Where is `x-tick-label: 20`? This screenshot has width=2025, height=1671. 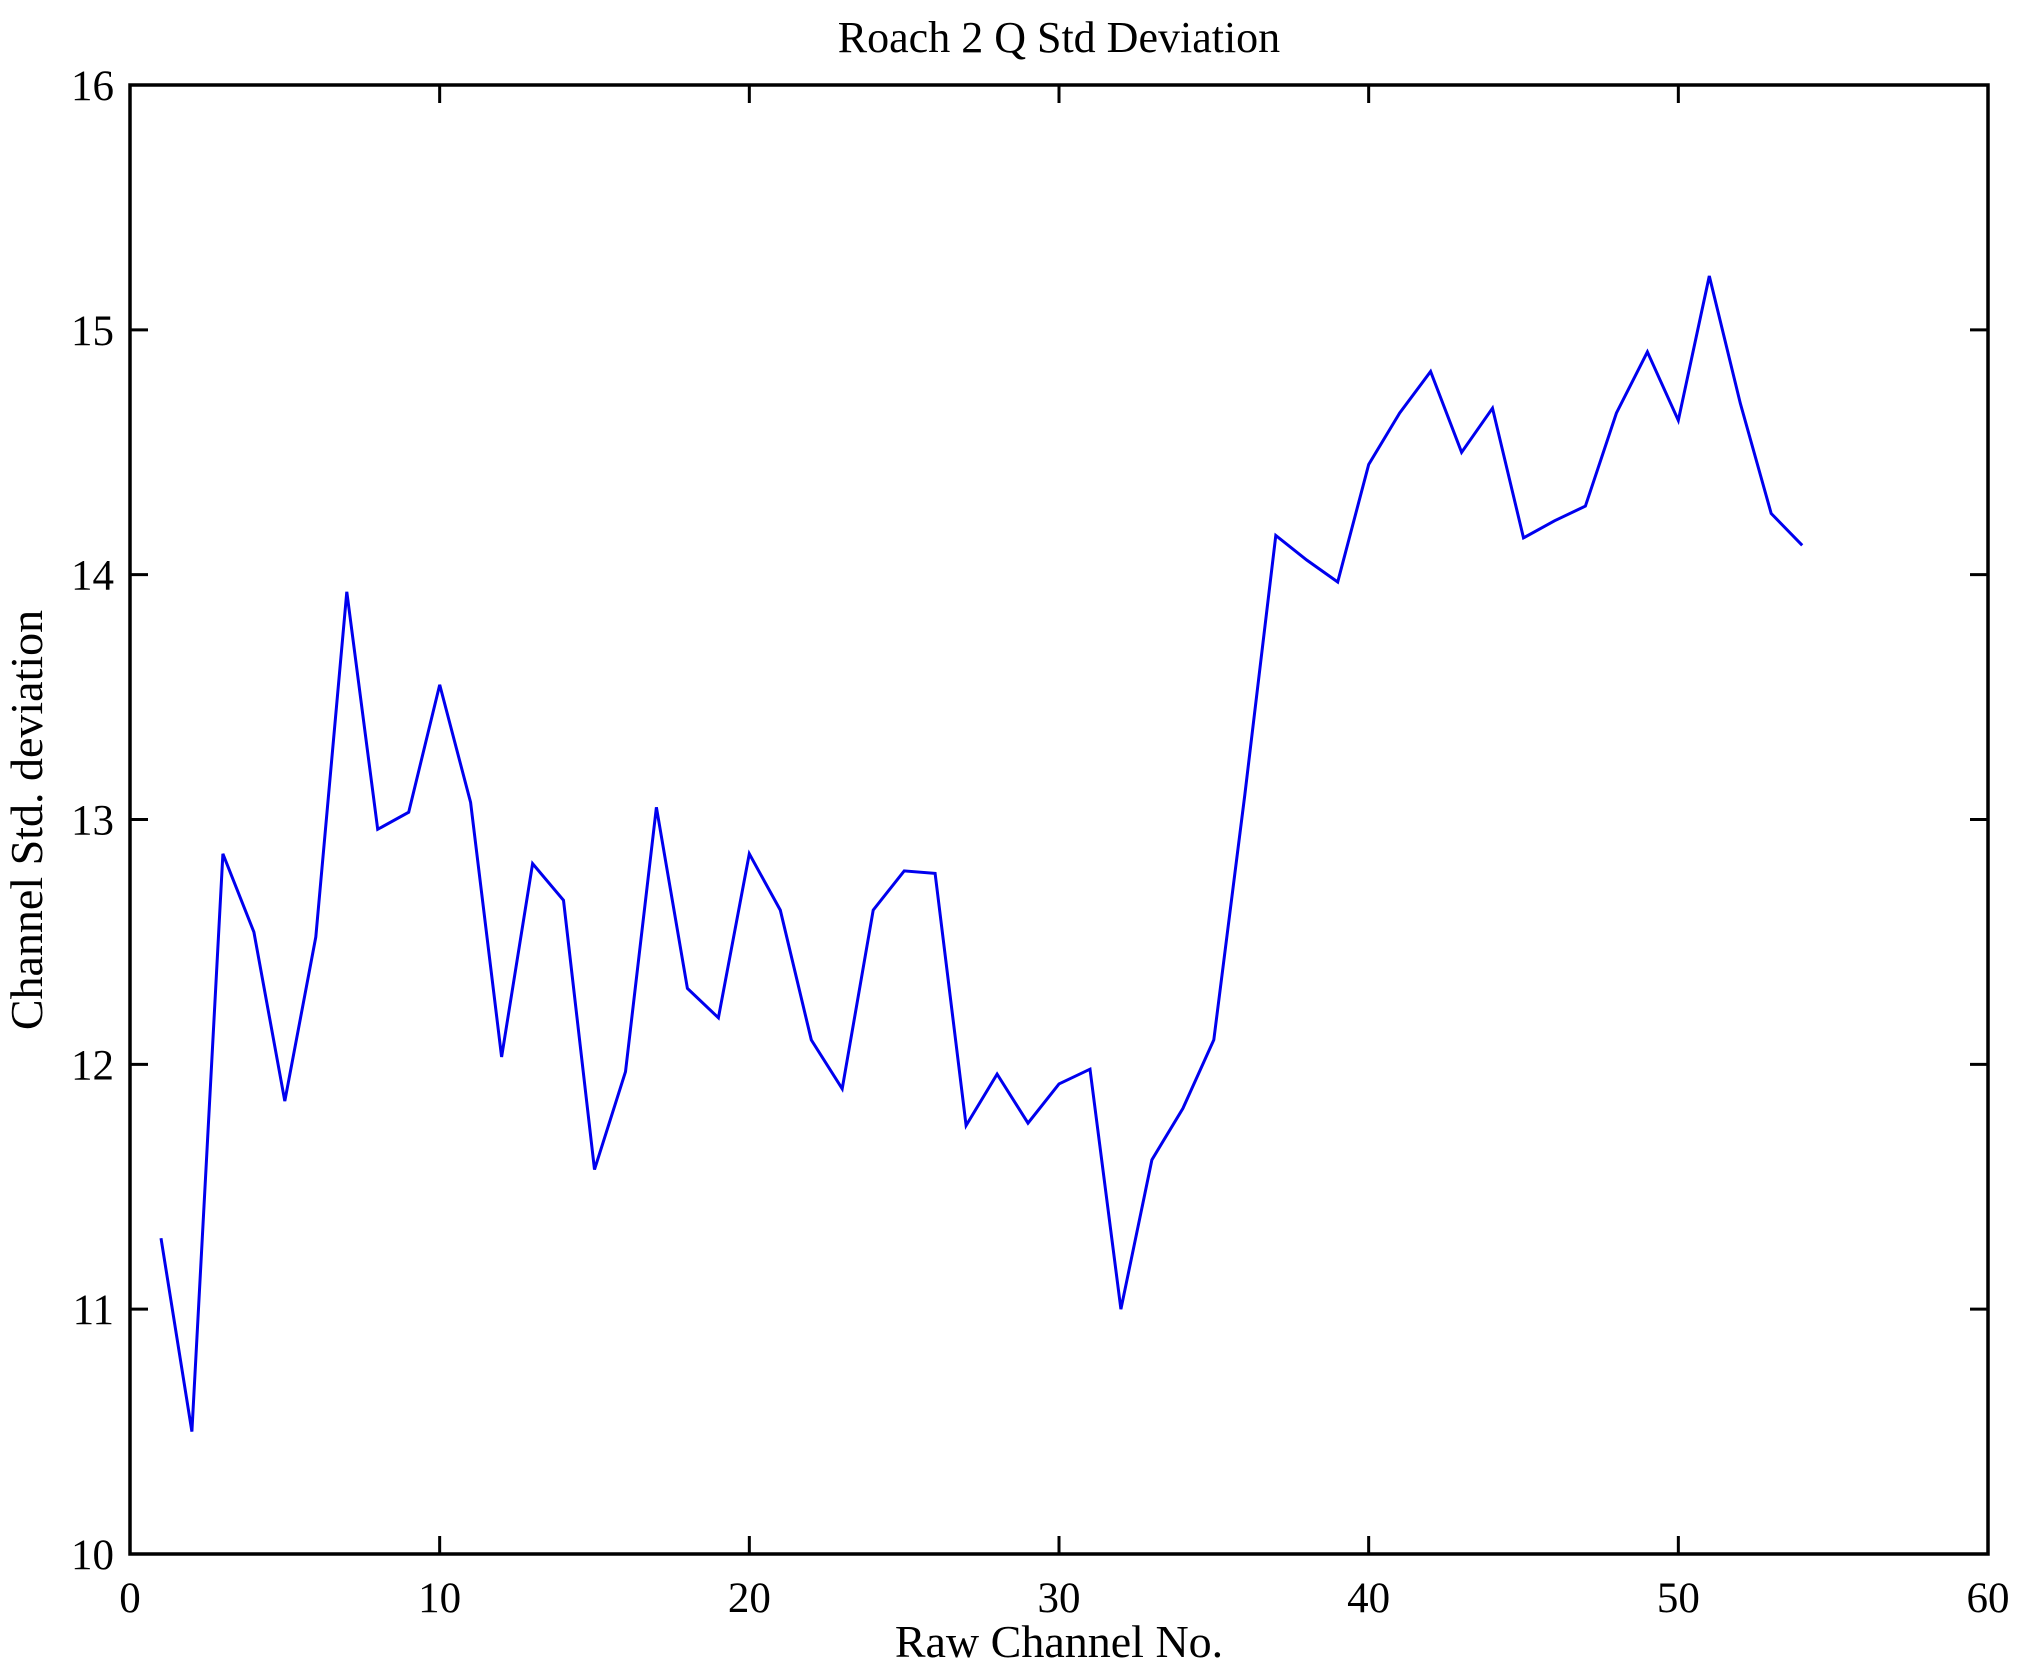
x-tick-label: 20 is located at coordinates (749, 1598).